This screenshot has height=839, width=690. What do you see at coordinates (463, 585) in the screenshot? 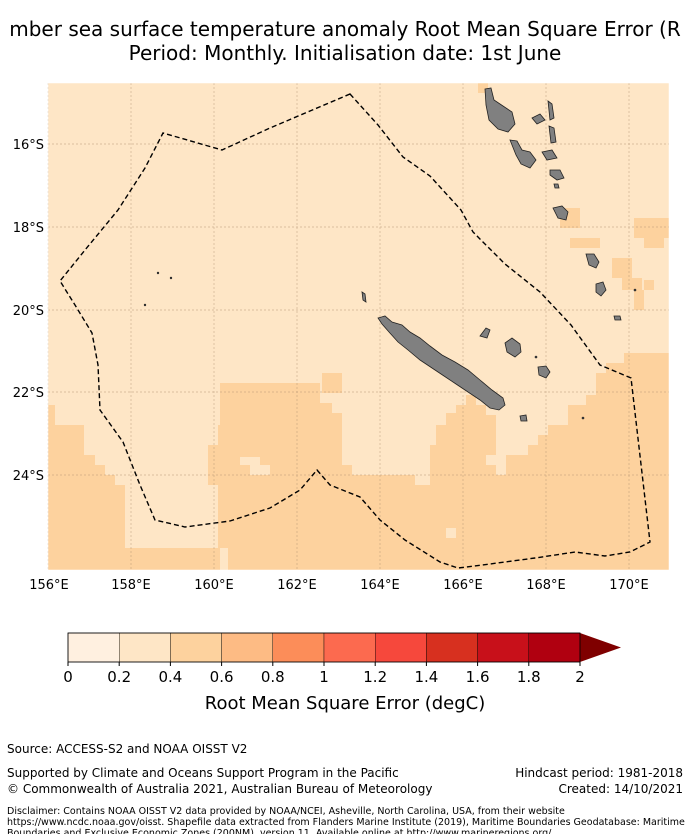
I see `lon-label: 166°E` at bounding box center [463, 585].